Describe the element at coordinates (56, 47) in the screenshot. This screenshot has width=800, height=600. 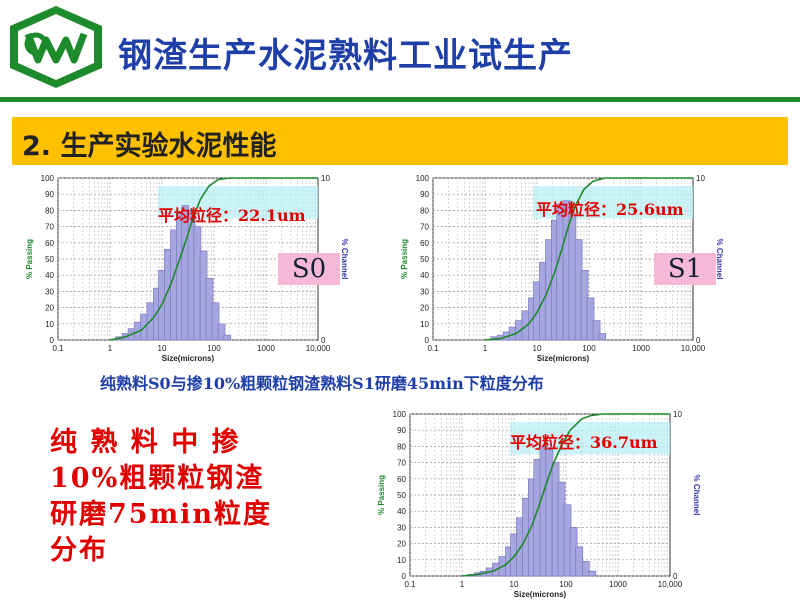
I see `logo-icon` at that location.